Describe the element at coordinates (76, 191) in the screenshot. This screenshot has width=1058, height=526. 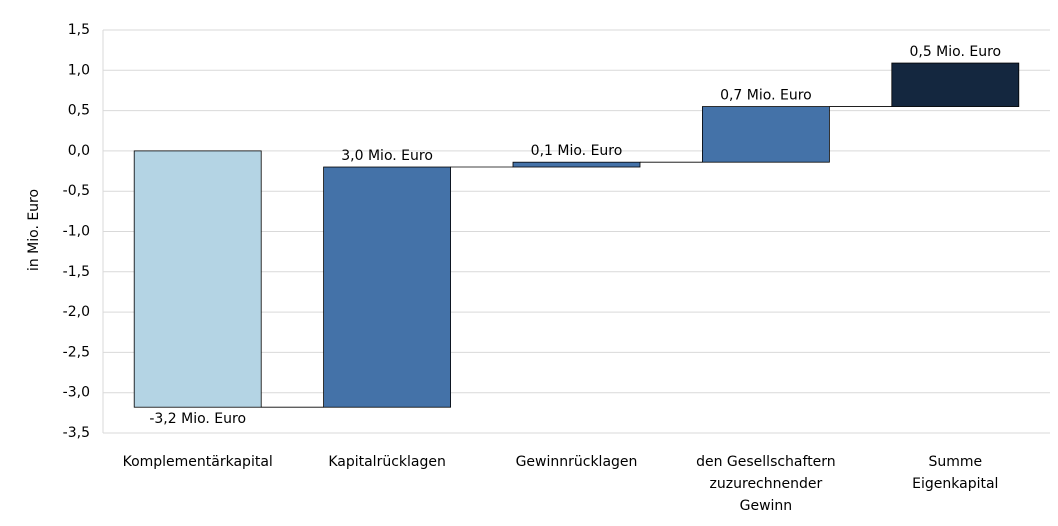
I see `y-tick-label: -0,5` at that location.